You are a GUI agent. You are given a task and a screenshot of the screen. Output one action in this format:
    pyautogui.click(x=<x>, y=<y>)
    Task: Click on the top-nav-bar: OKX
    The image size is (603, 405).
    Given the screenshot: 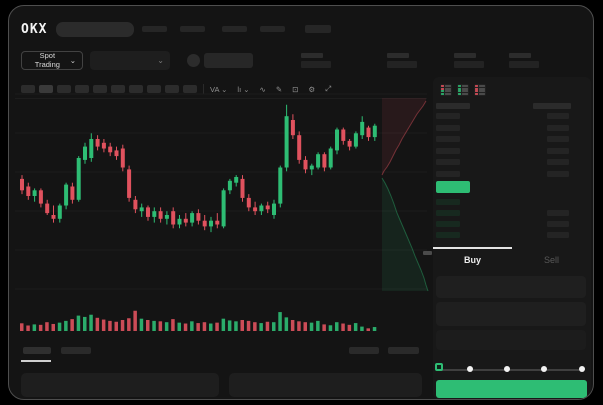 What is the action you would take?
    pyautogui.click(x=176, y=29)
    